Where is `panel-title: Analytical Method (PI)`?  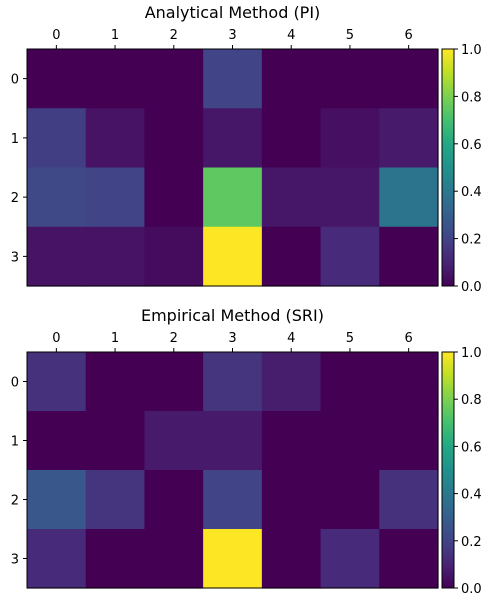
panel-title: Analytical Method (PI) is located at coordinates (233, 12).